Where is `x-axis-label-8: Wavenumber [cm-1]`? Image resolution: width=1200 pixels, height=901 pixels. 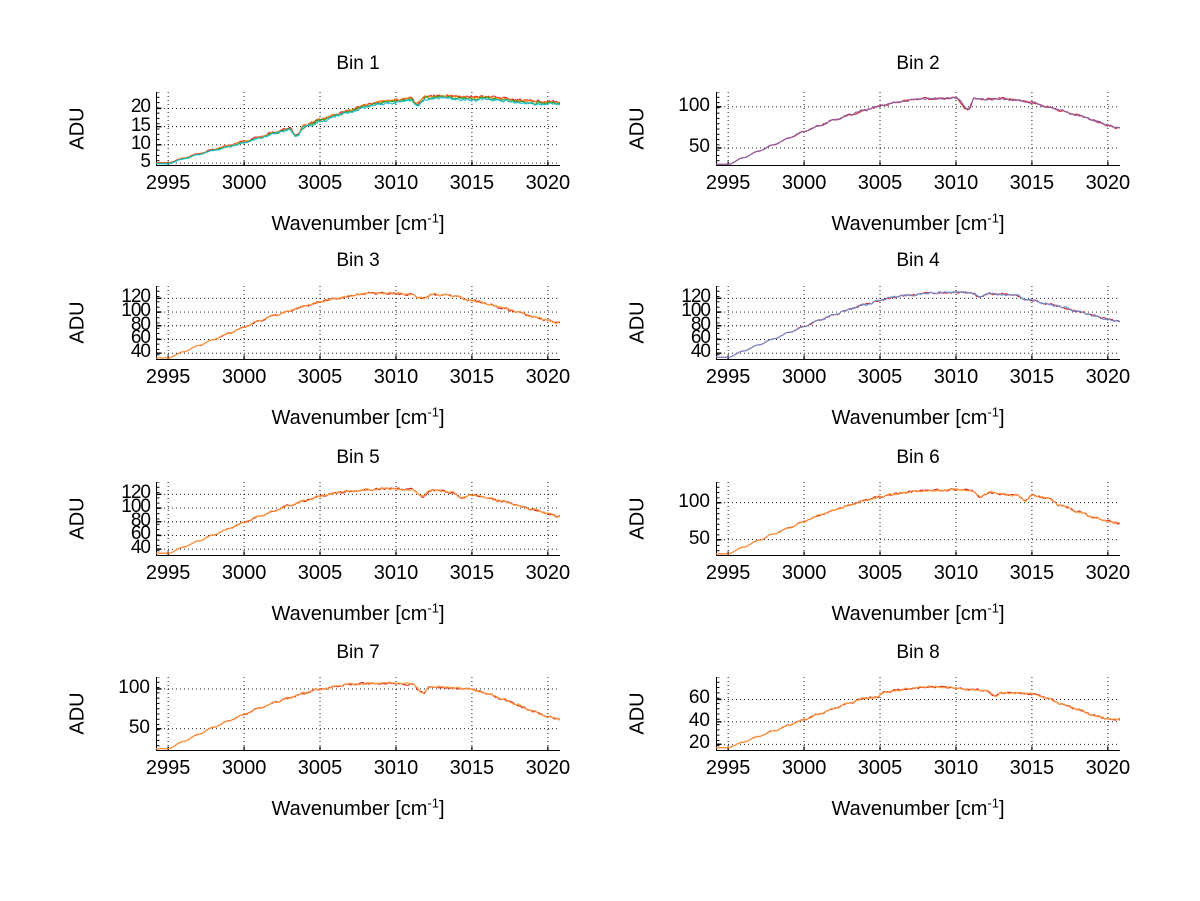 x-axis-label-8: Wavenumber [cm-1] is located at coordinates (908, 808).